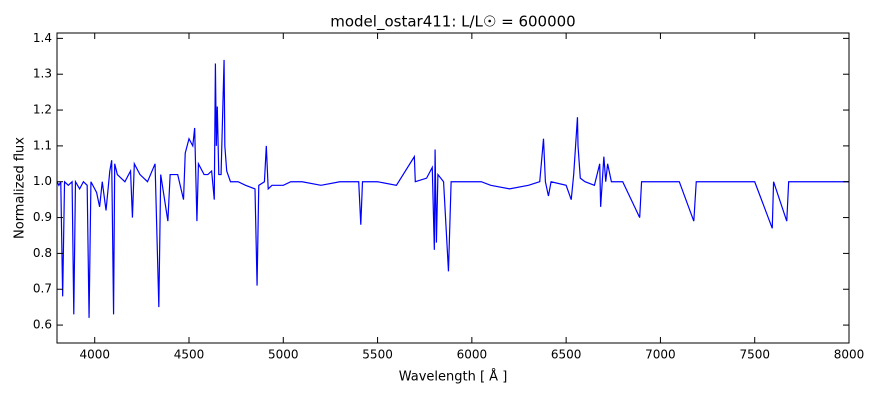 This screenshot has width=880, height=400. I want to click on x-axis-label: Wavelength [ Å ], so click(453, 377).